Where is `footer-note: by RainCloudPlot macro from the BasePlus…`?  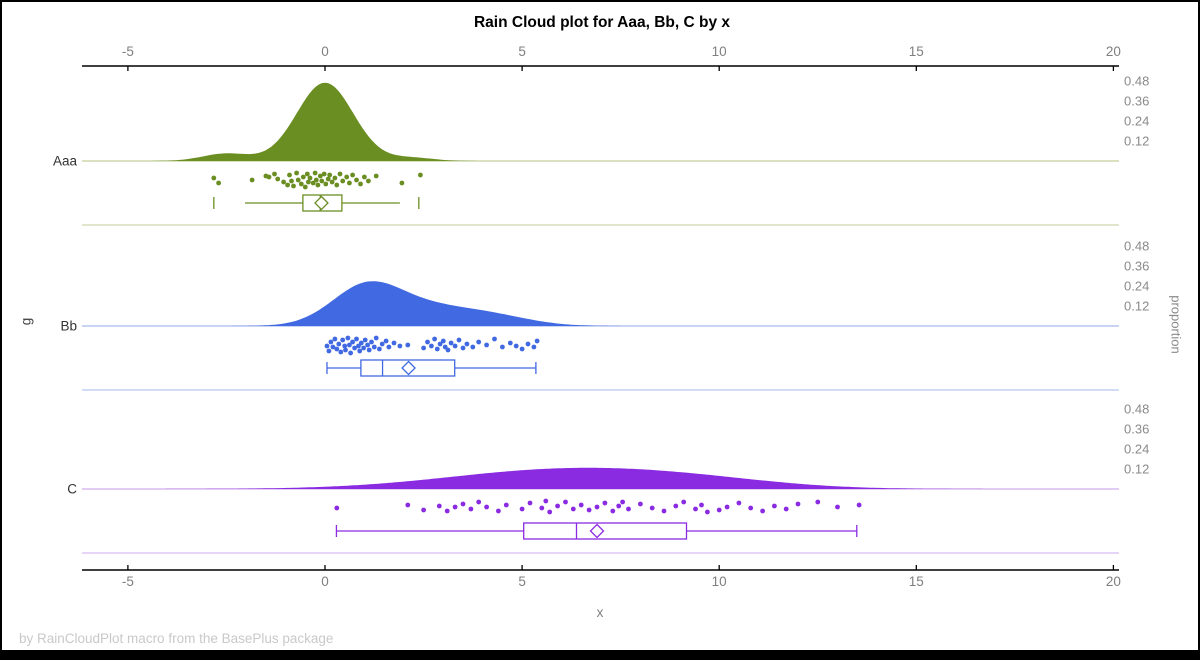
footer-note: by RainCloudPlot macro from the BasePlus… is located at coordinates (176, 638).